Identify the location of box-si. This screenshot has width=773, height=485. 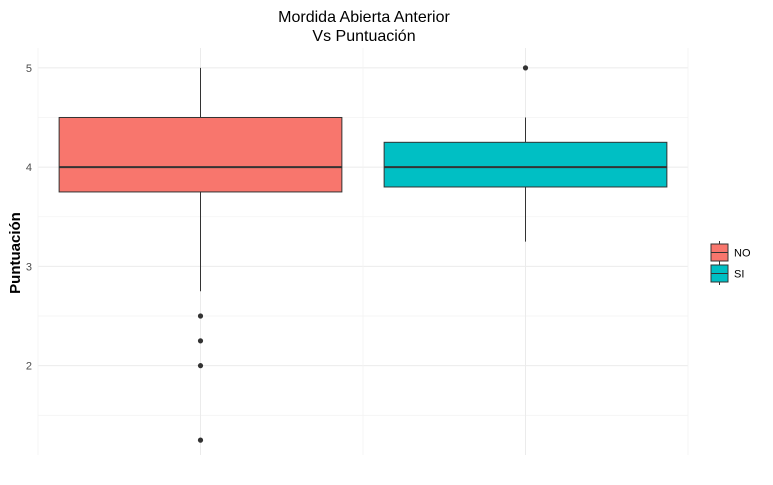
(525, 153).